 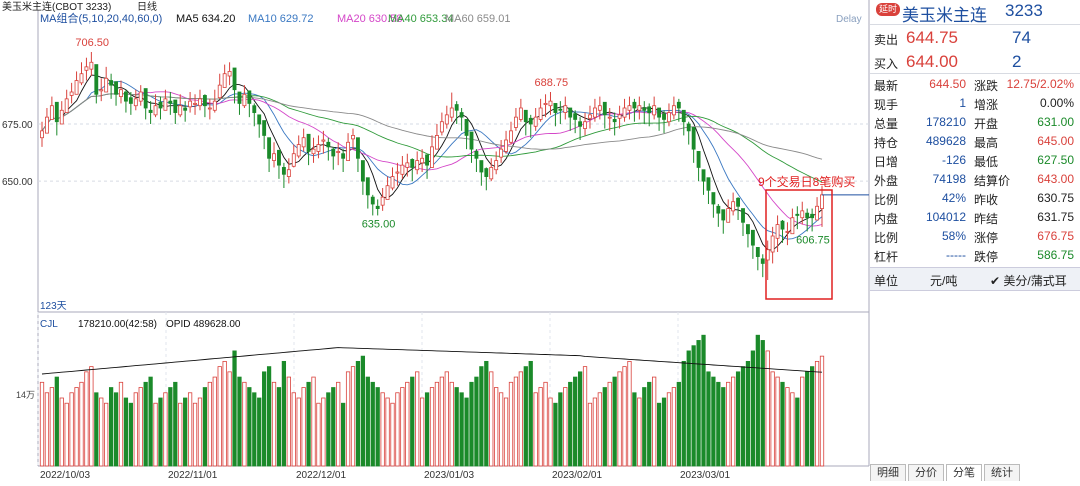 What do you see at coordinates (92, 43) in the screenshot?
I see `price-label: 706.50` at bounding box center [92, 43].